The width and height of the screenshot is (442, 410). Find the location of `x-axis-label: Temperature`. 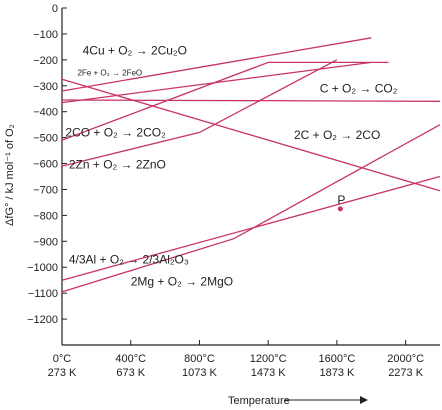

x-axis-label: Temperature is located at coordinates (259, 401).